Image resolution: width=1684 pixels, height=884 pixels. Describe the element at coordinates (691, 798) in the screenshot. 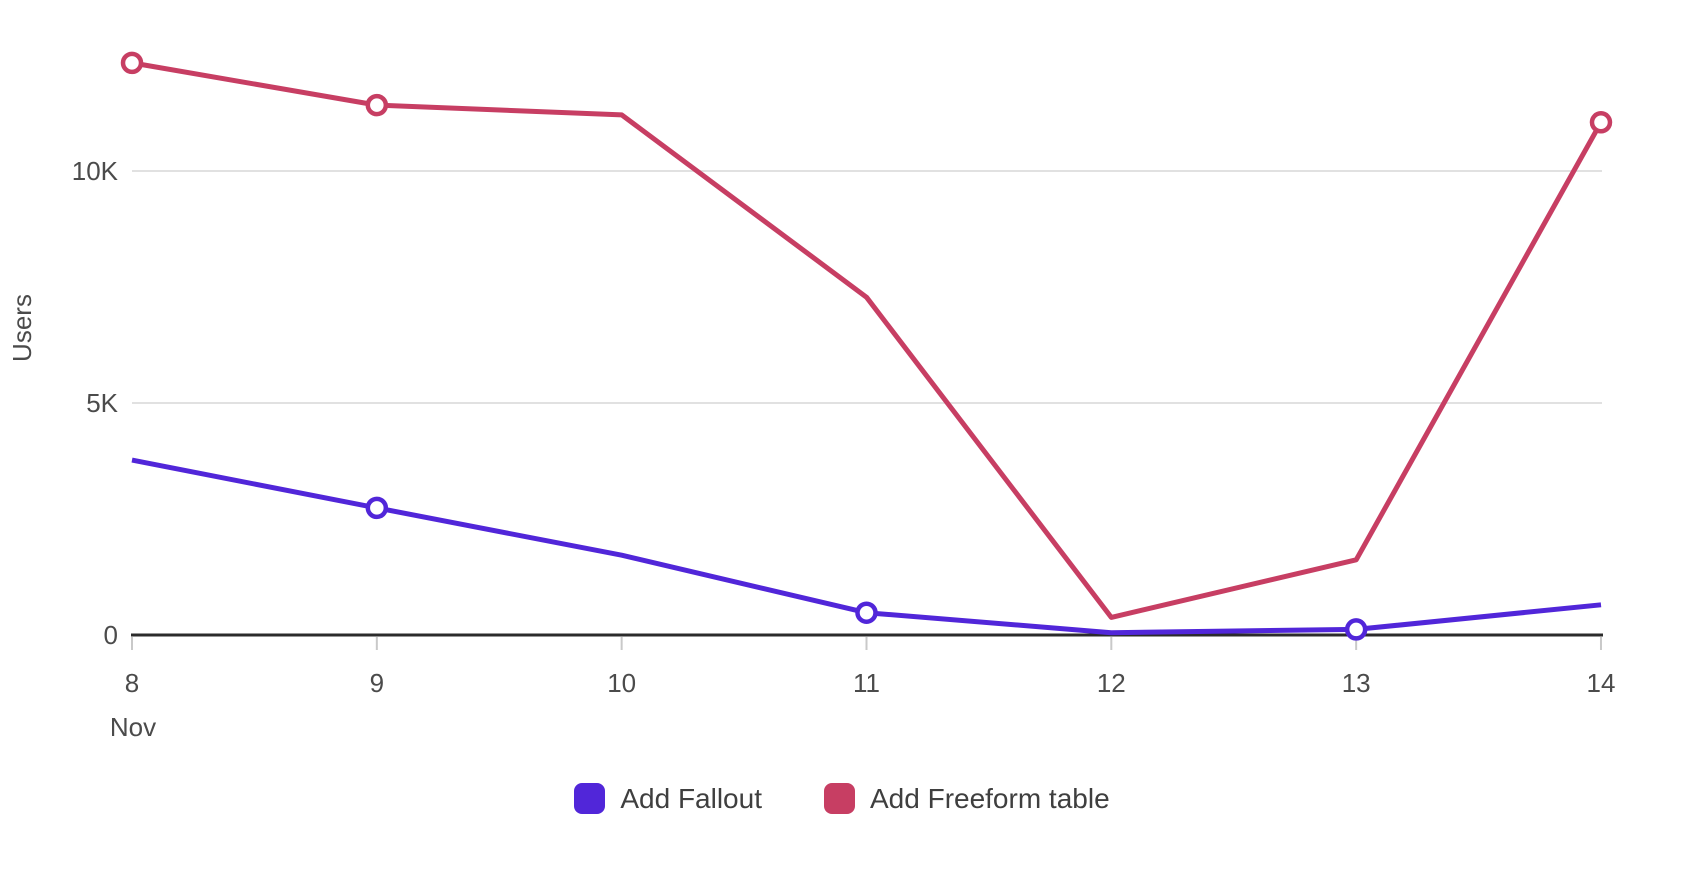

I see `legend-label-add-fallout: Add Fallout` at that location.